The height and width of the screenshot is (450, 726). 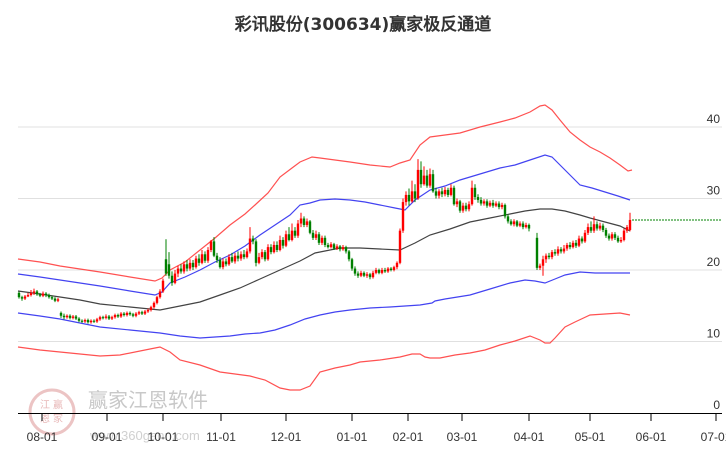 I want to click on watermark-url: www.360gann.com, so click(x=144, y=435).